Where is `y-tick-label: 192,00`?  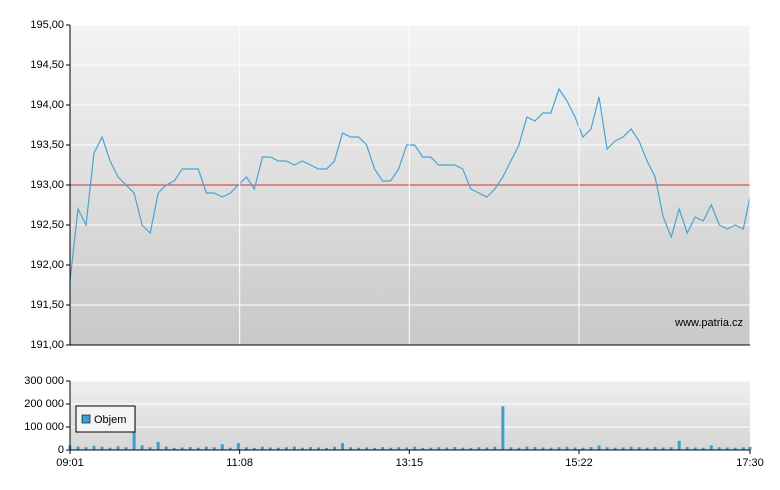
y-tick-label: 192,00 is located at coordinates (47, 265).